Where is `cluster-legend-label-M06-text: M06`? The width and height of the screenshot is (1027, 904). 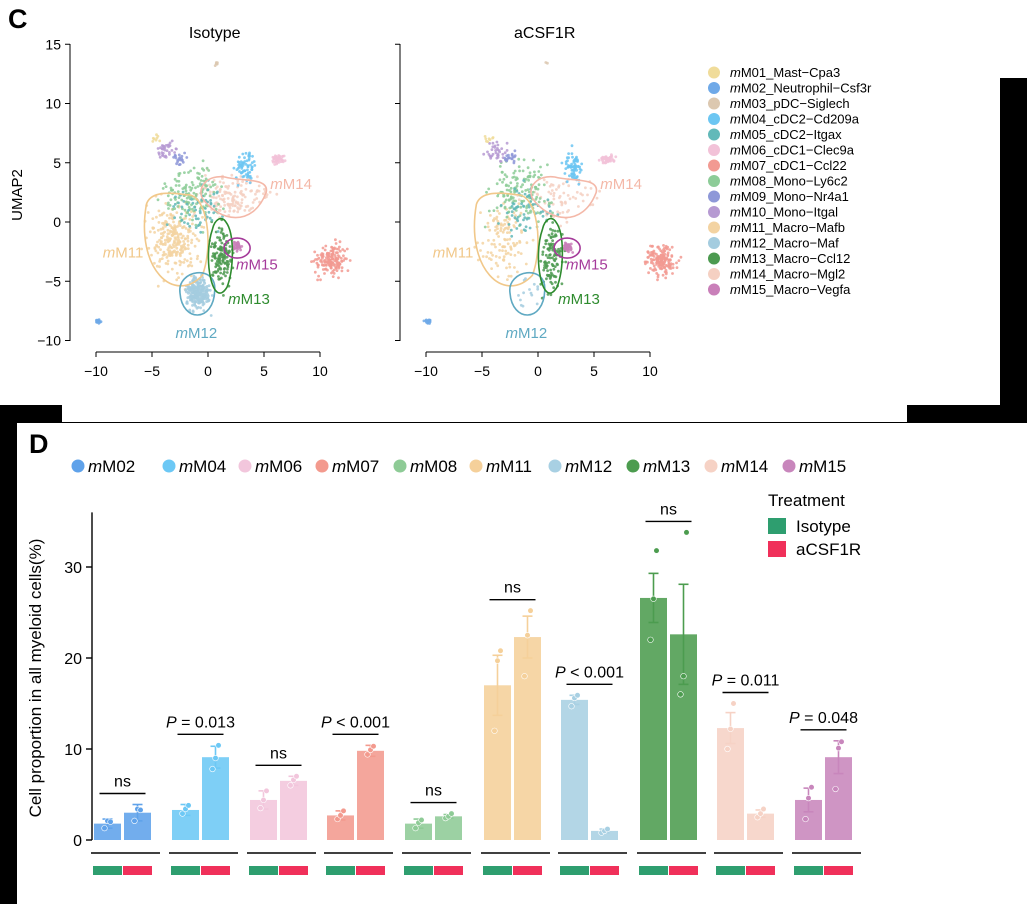
cluster-legend-label-M06-text: M06 is located at coordinates (285, 466).